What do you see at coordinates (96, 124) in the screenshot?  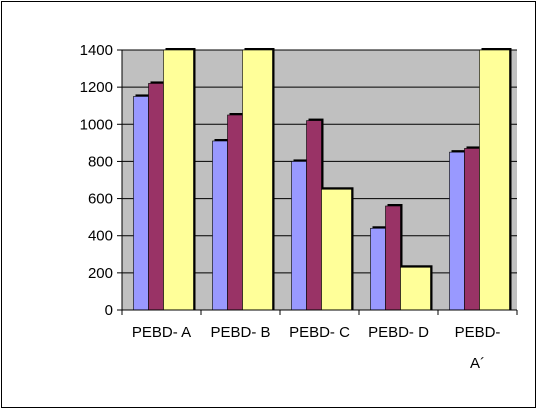 I see `y-tick-label: 1000` at bounding box center [96, 124].